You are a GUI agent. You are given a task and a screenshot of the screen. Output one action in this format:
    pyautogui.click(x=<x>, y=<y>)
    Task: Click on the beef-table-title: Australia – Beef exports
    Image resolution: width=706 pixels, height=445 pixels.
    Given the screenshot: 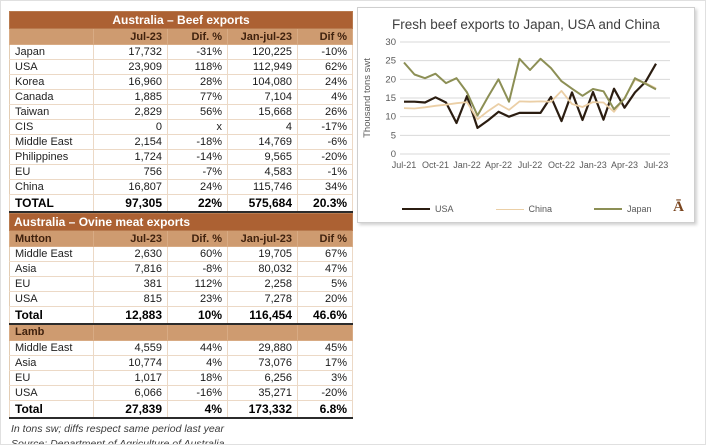 What is the action you would take?
    pyautogui.click(x=181, y=20)
    